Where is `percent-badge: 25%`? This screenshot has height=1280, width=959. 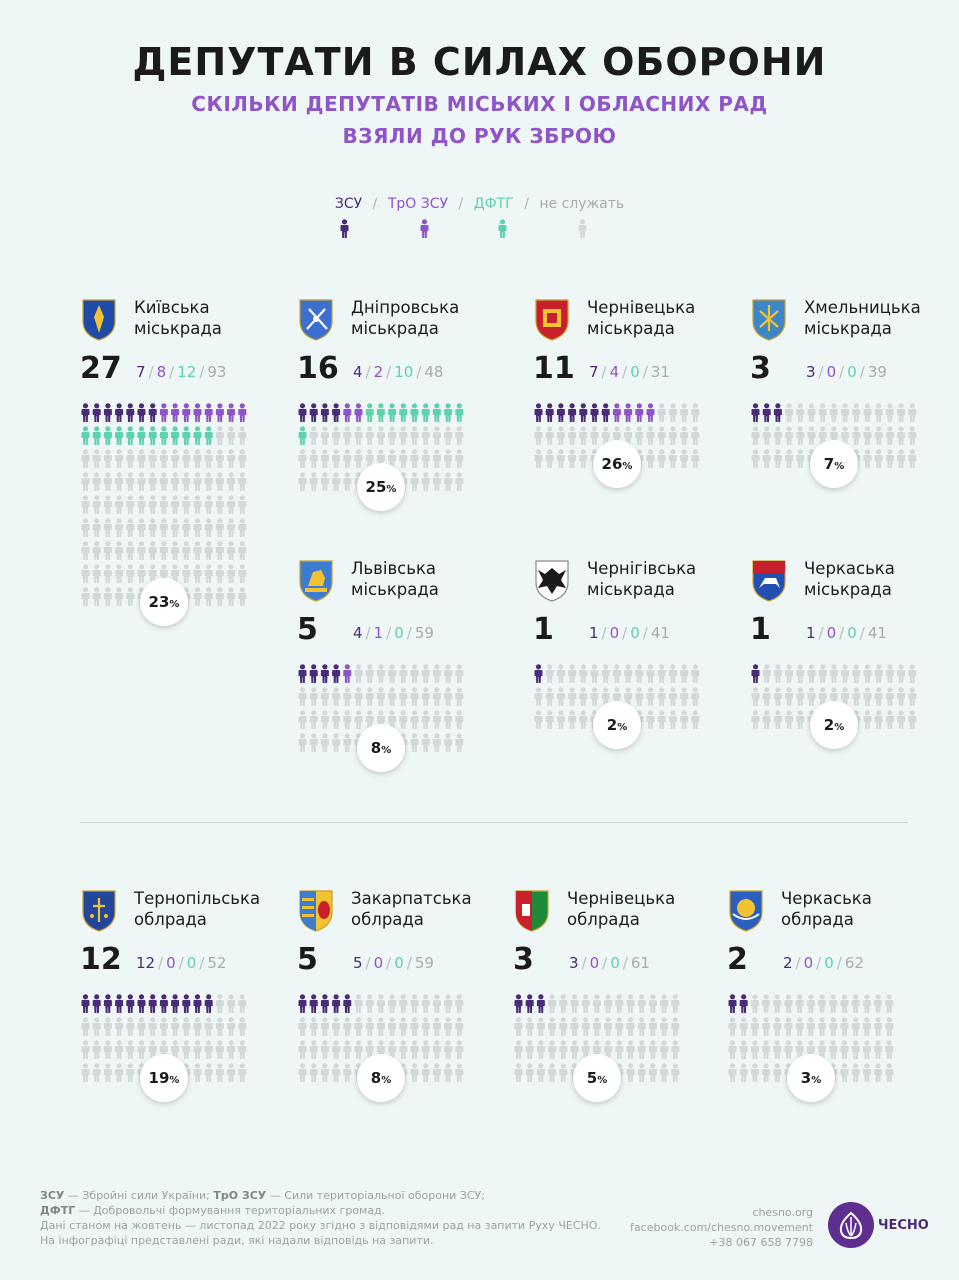
percent-badge: 25% is located at coordinates (381, 487).